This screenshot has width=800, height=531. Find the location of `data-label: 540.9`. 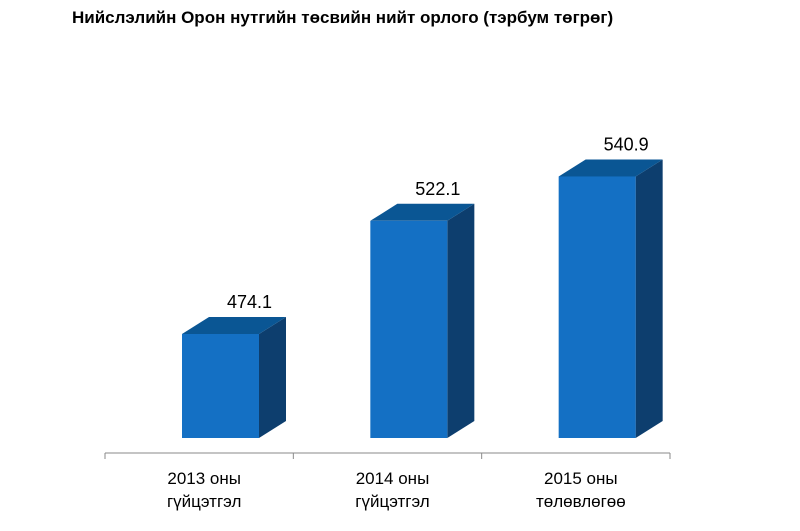

data-label: 540.9 is located at coordinates (626, 144).